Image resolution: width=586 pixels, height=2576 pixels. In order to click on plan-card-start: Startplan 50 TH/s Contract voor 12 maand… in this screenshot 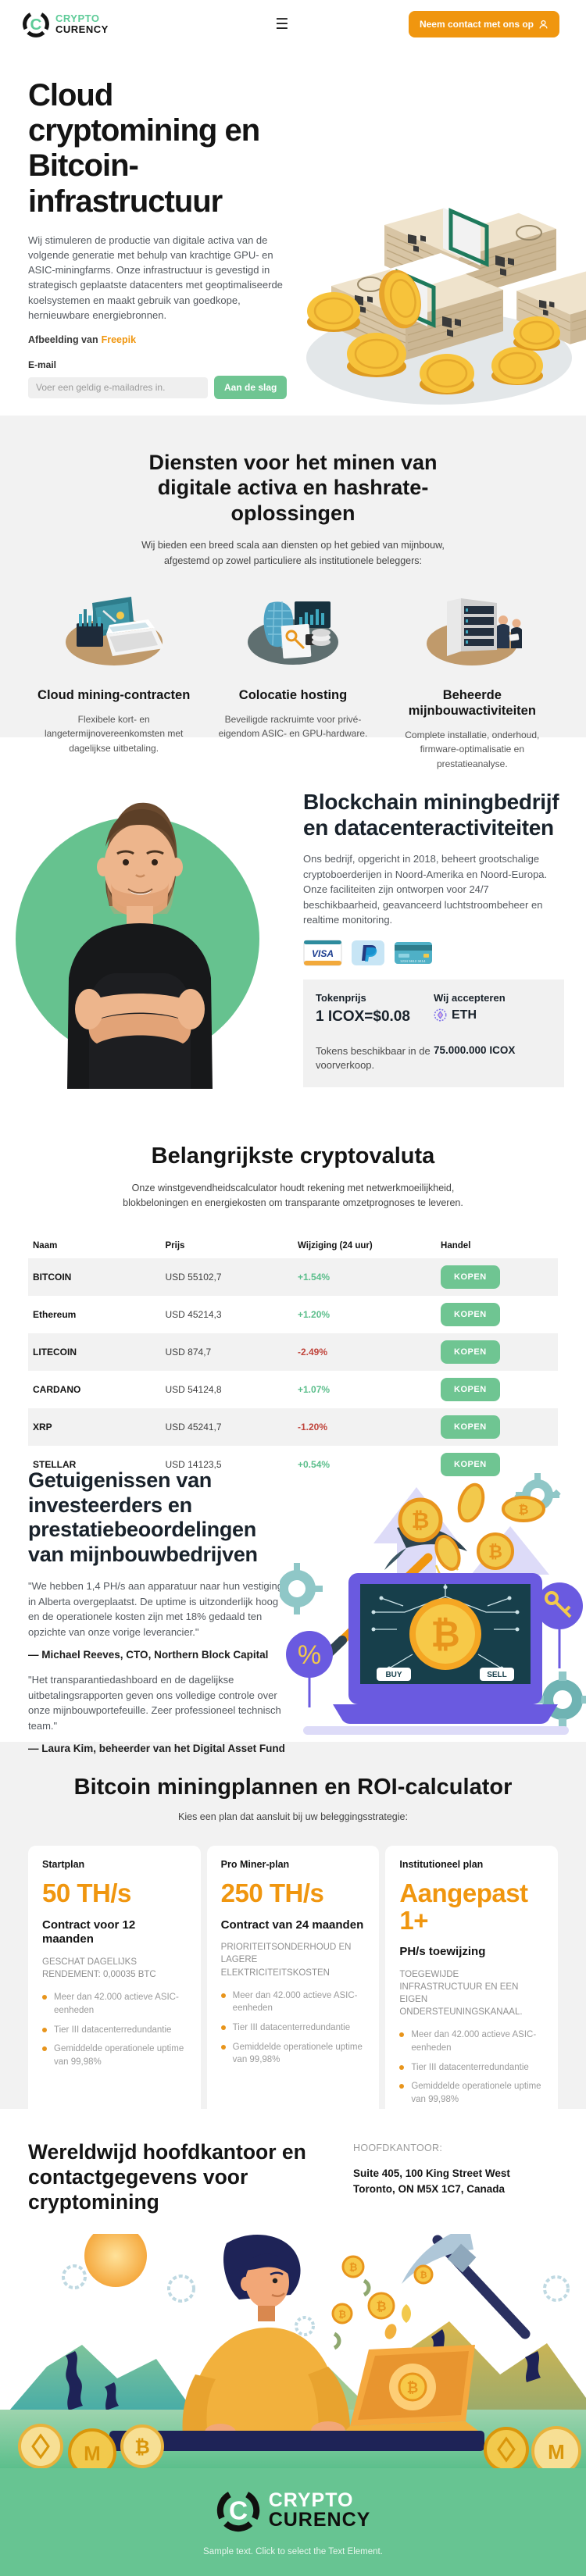, I will do `click(114, 1984)`.